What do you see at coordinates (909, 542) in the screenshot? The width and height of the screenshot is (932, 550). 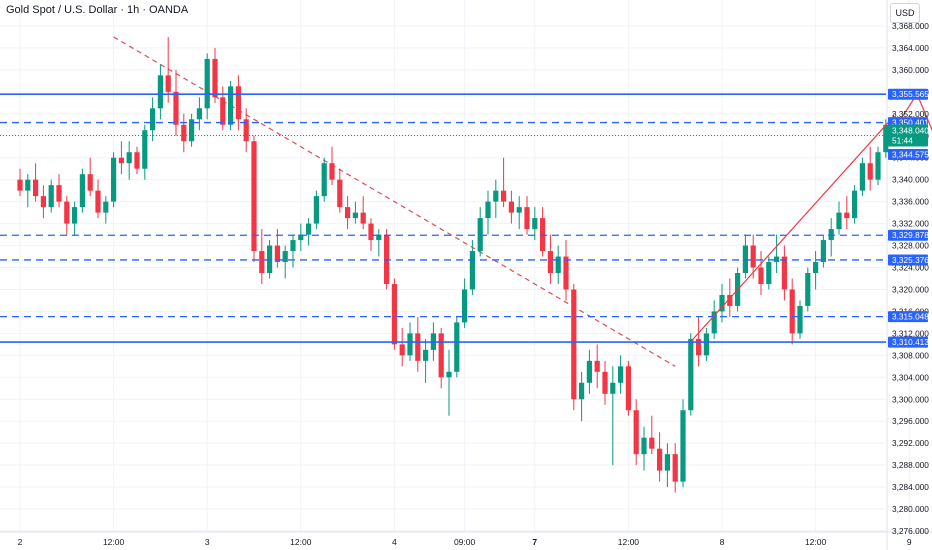 I see `time-tick-label: 9` at bounding box center [909, 542].